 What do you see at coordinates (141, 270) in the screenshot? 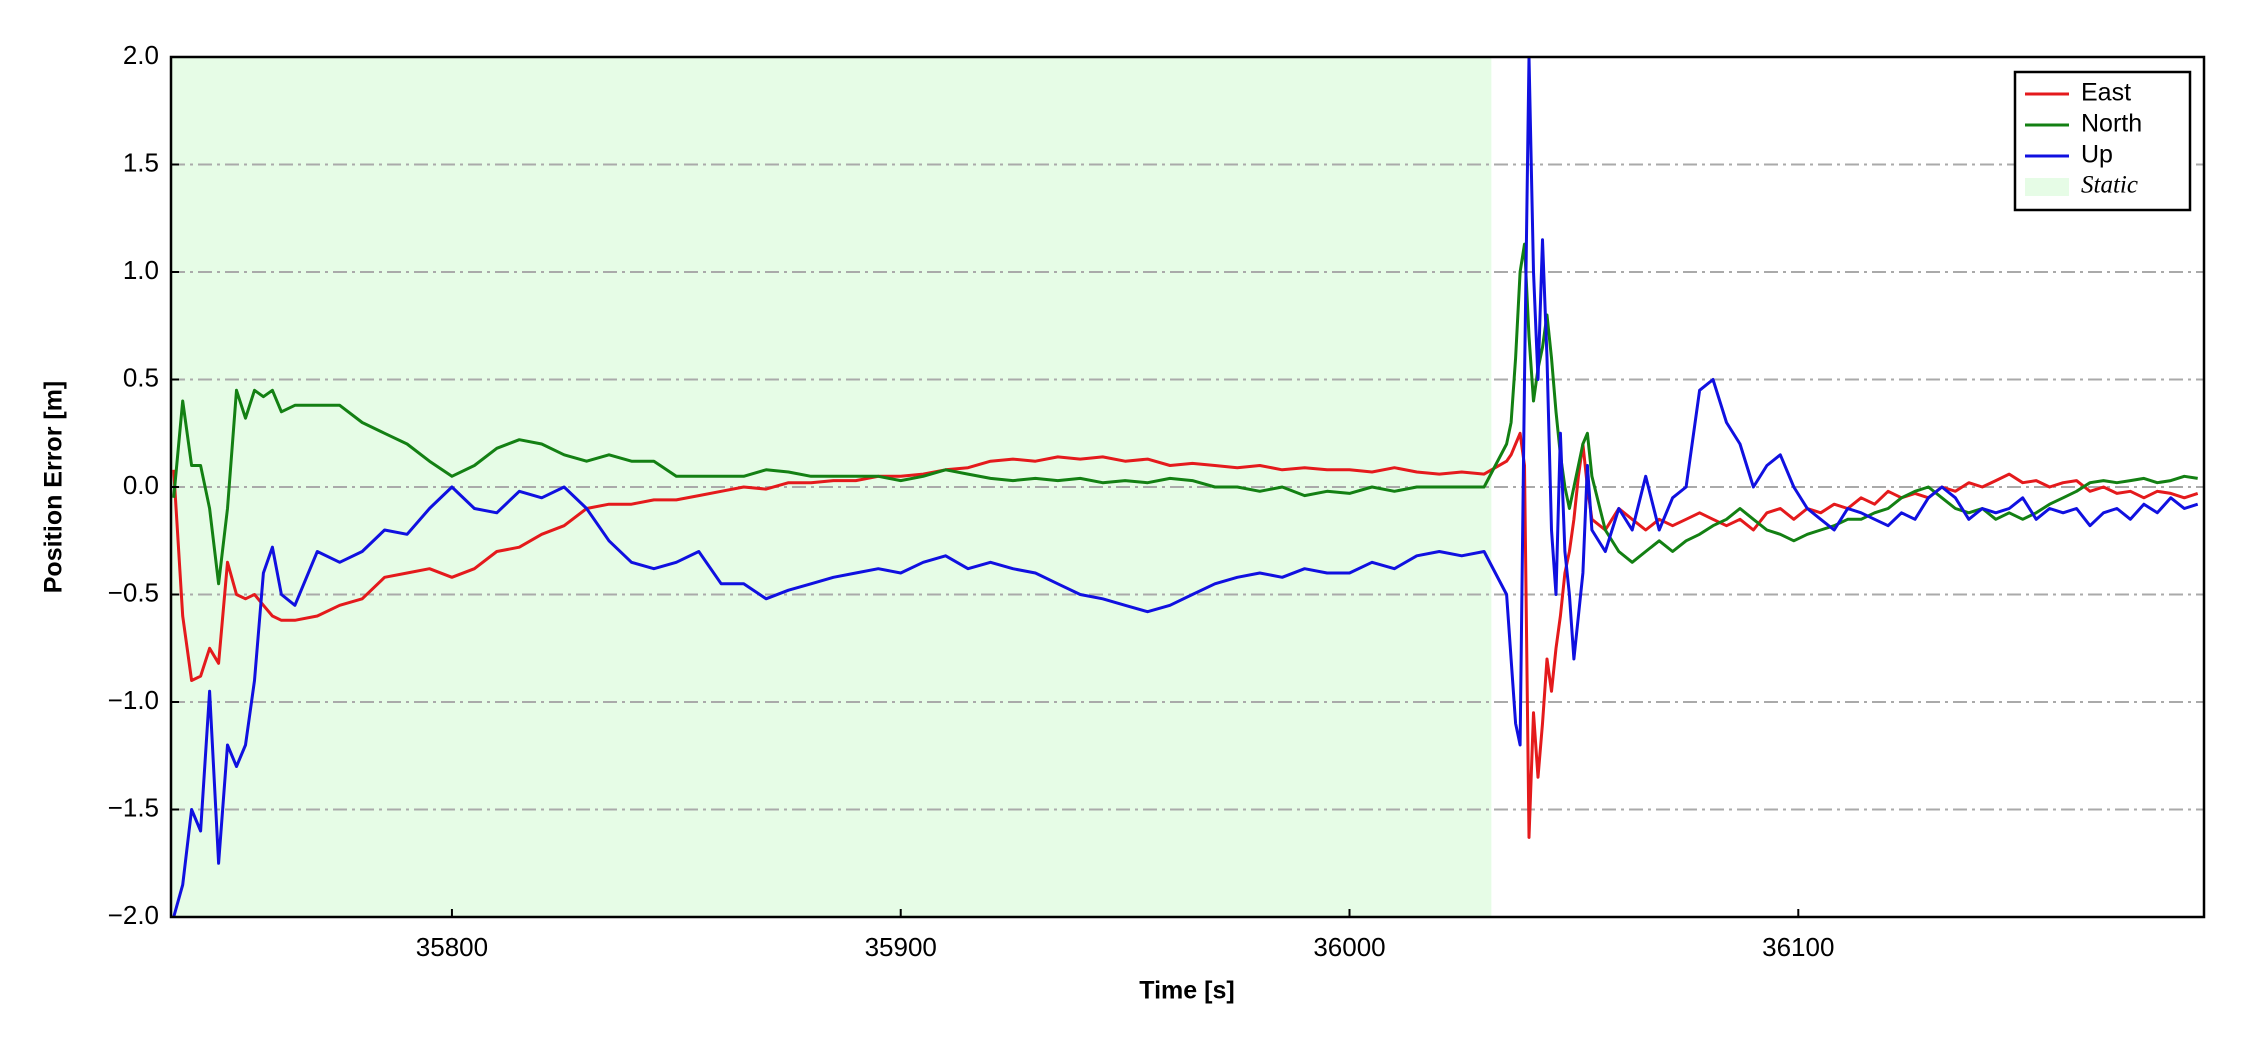
I see `y-tick-label: 1.0` at bounding box center [141, 270].